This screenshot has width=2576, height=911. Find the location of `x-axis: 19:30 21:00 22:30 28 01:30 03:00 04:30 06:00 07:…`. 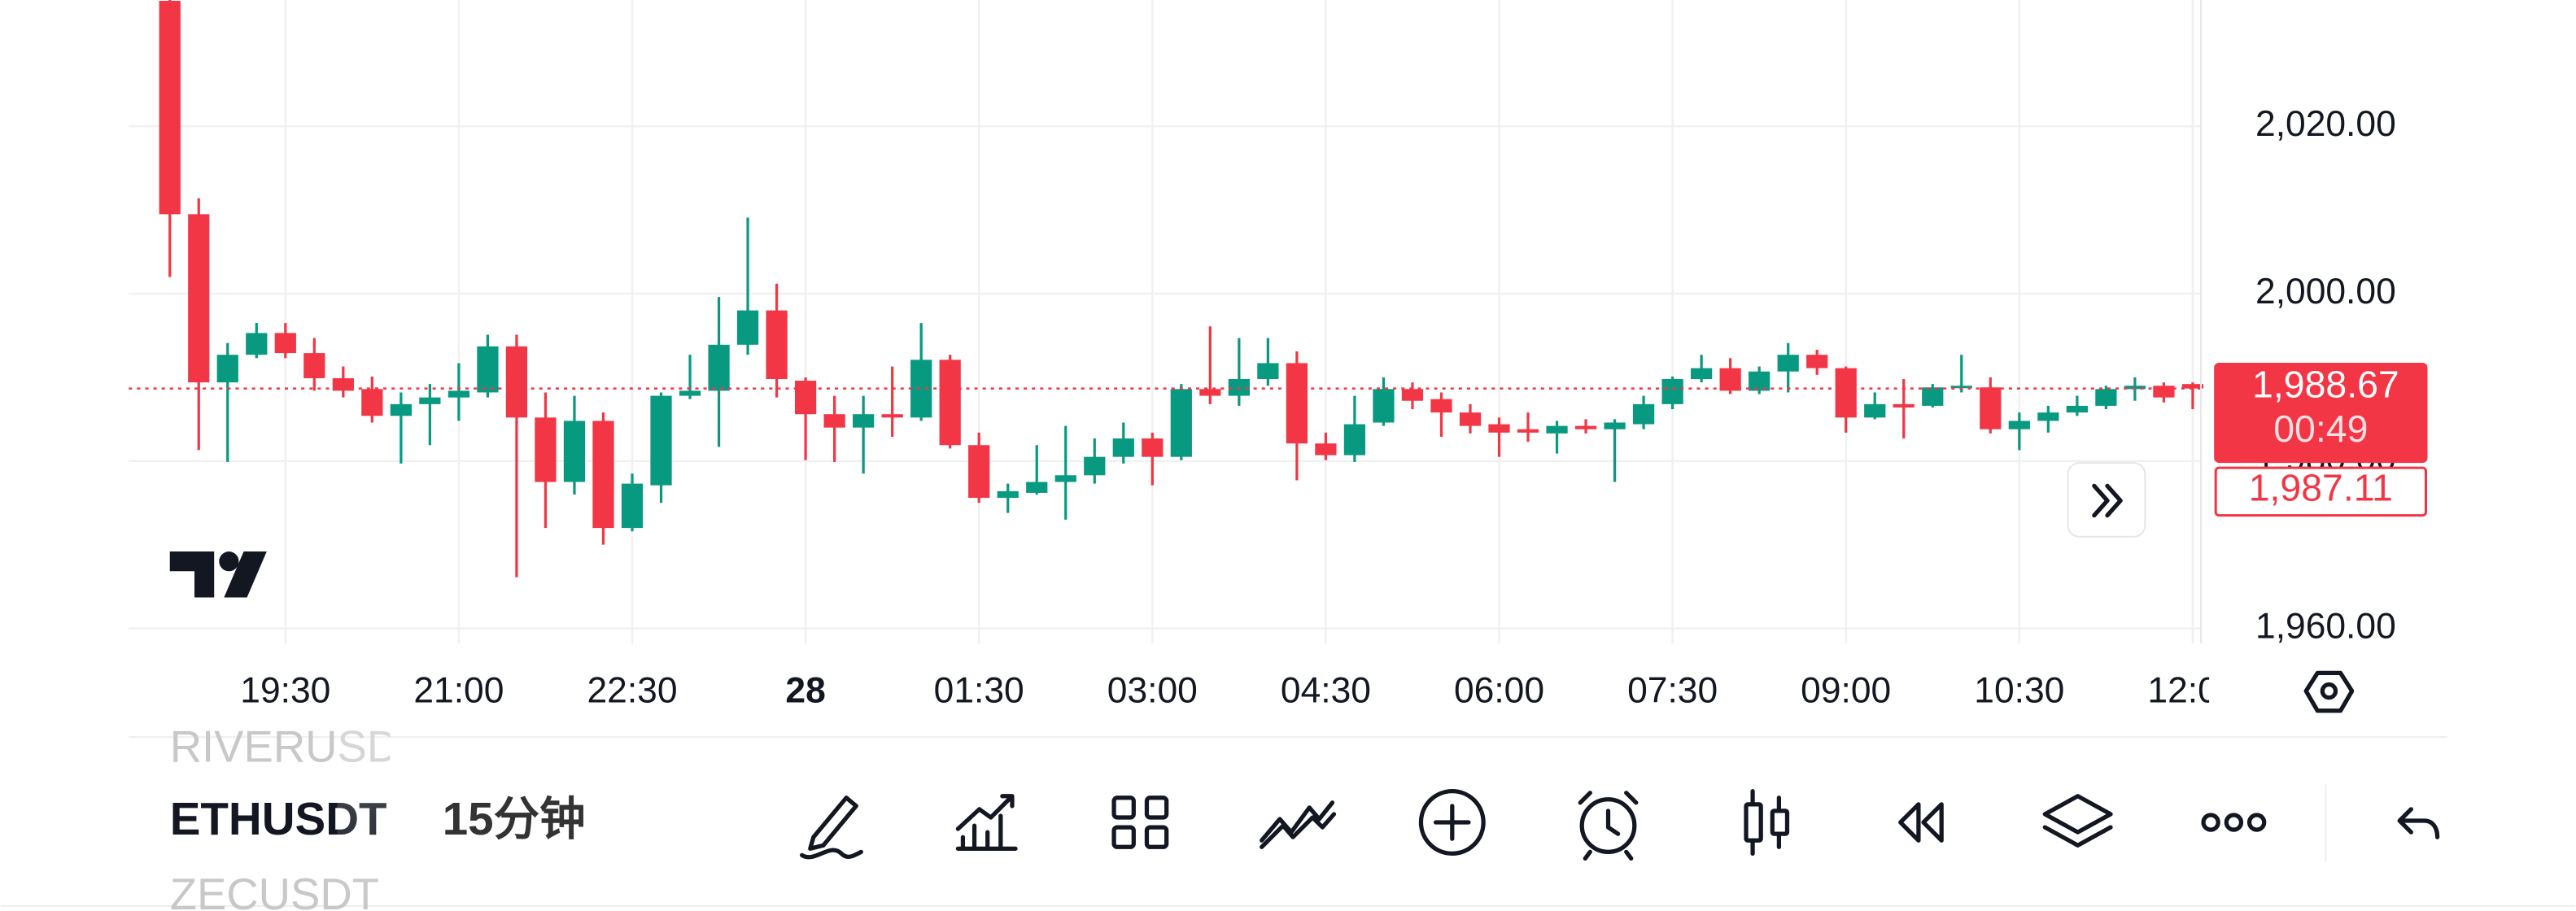

x-axis: 19:30 21:00 22:30 28 01:30 03:00 04:30 06:00 07:… is located at coordinates (1239, 690).